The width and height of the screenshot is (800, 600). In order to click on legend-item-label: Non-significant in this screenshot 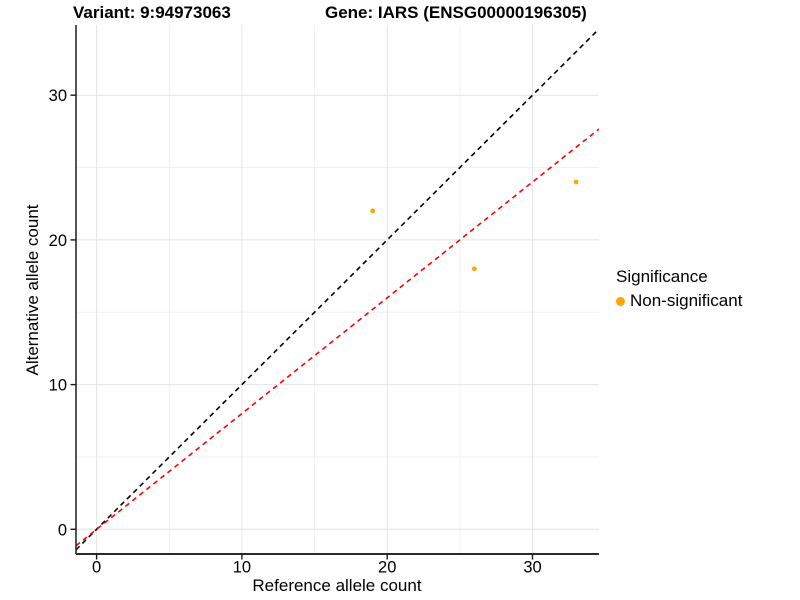, I will do `click(686, 300)`.